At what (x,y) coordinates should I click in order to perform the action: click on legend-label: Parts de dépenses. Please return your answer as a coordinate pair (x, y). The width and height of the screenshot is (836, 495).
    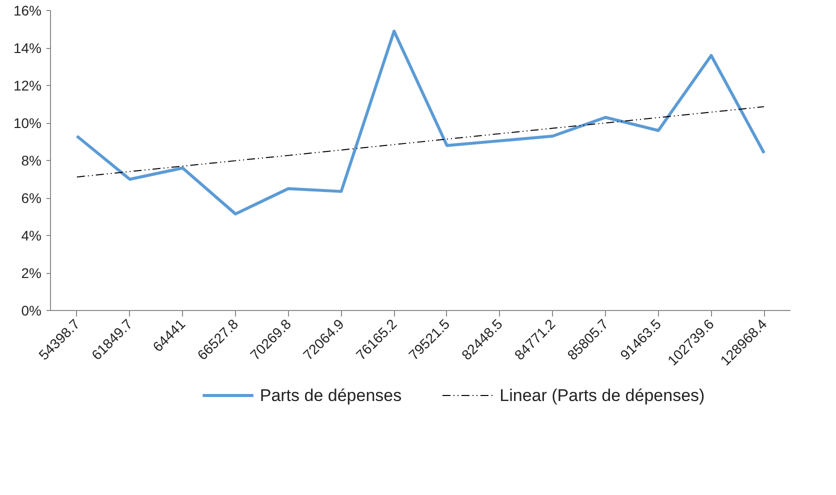
    Looking at the image, I should click on (331, 395).